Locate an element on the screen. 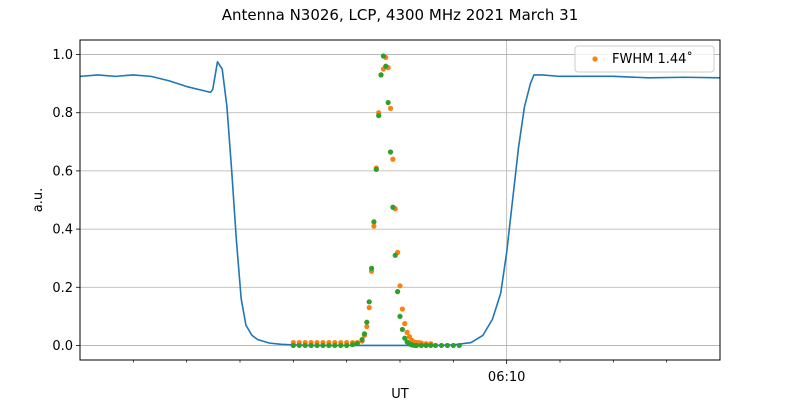  x-axis: 06:10 is located at coordinates (400, 372).